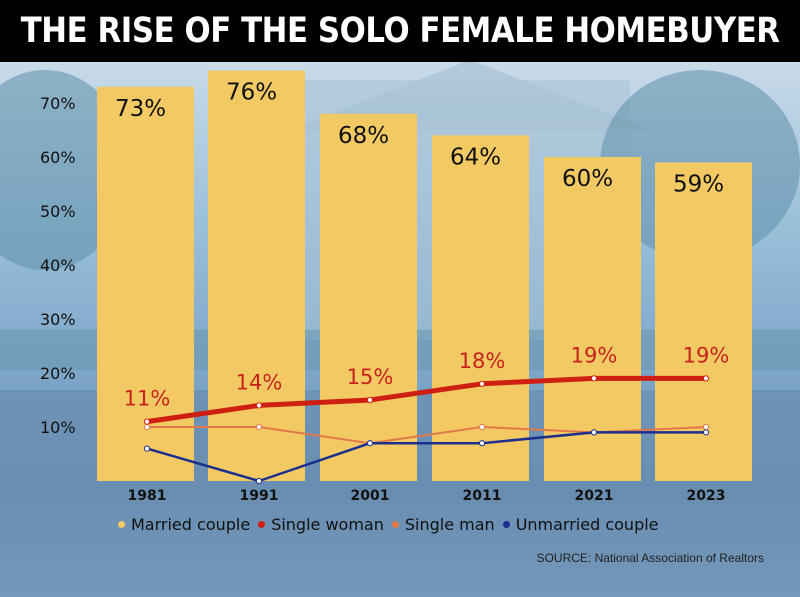 Image resolution: width=800 pixels, height=597 pixels. I want to click on legend-label-single-woman: Single woman, so click(327, 524).